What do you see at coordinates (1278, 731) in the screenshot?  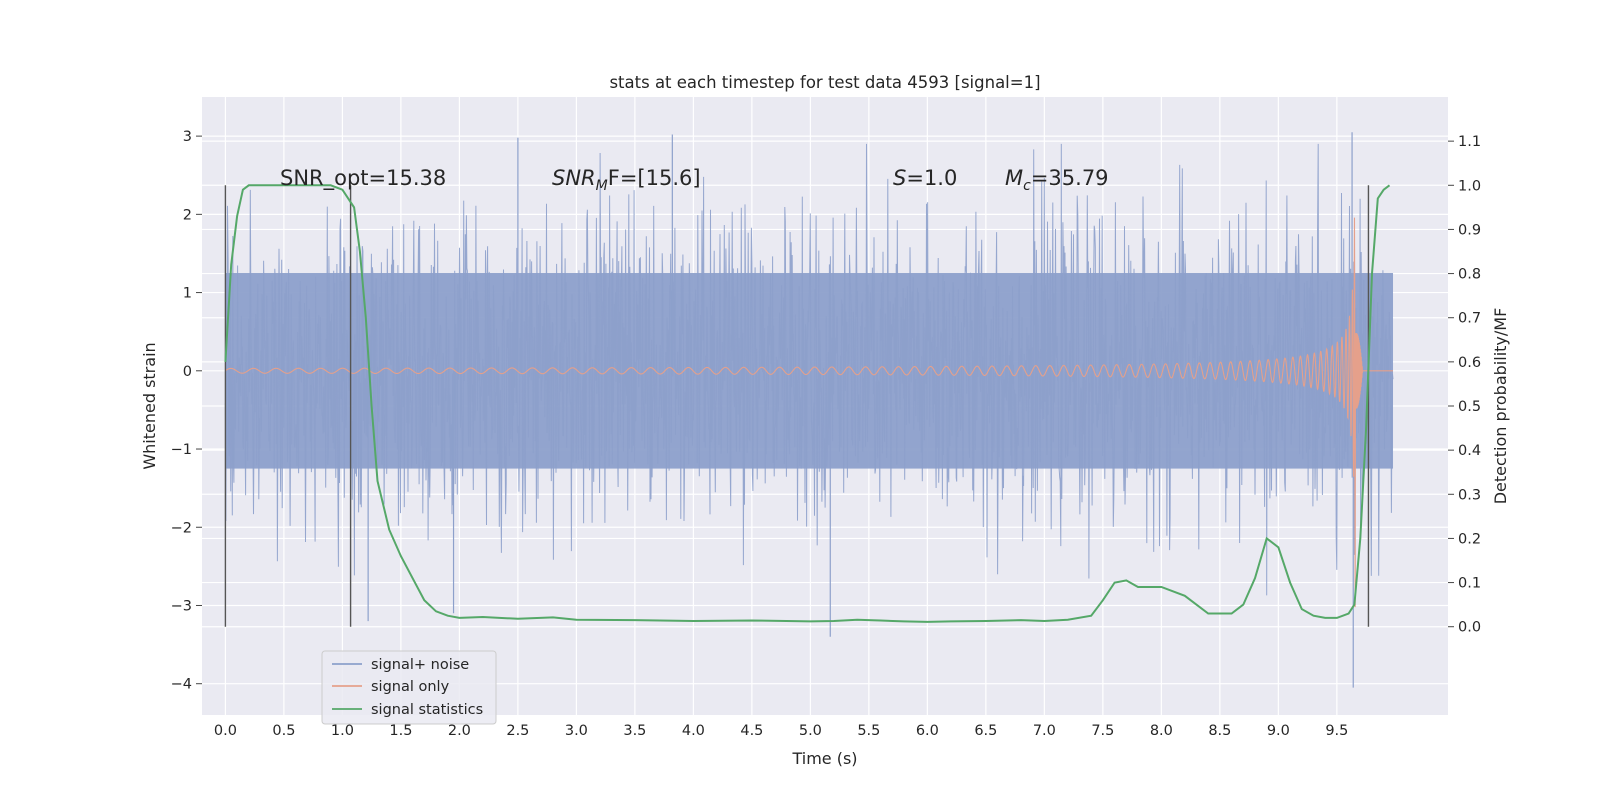 I see `x-tick-label: 9.0` at bounding box center [1278, 731].